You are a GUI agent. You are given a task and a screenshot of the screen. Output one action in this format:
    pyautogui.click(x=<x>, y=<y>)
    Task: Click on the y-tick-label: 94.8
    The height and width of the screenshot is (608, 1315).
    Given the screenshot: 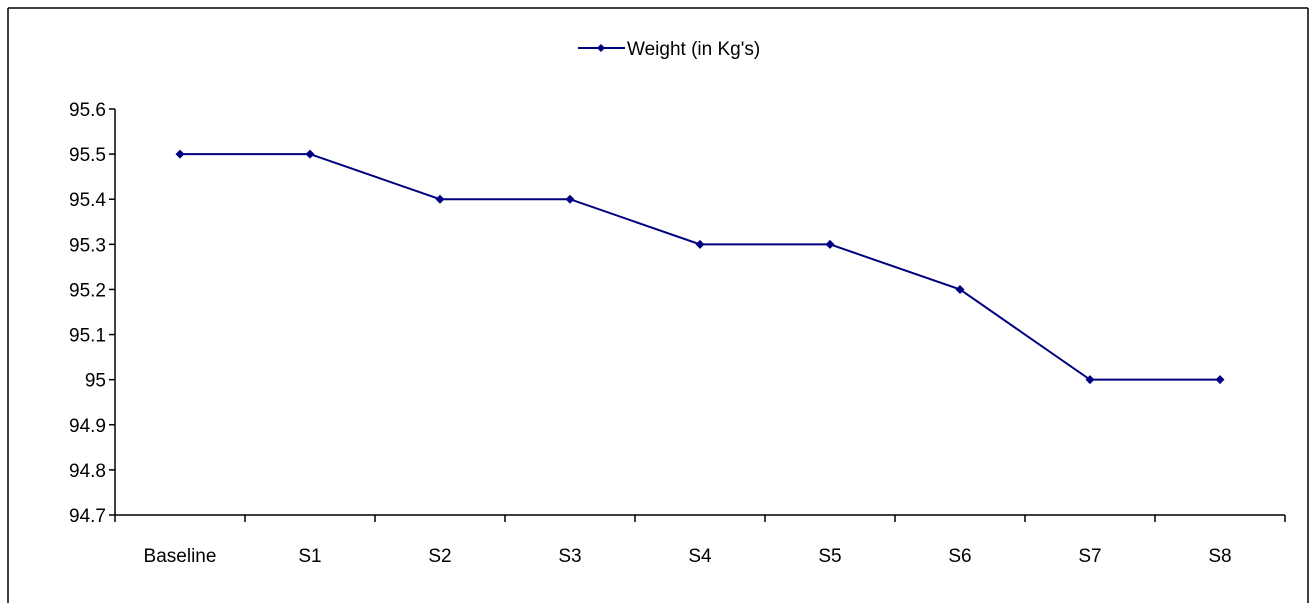 What is the action you would take?
    pyautogui.click(x=87, y=471)
    